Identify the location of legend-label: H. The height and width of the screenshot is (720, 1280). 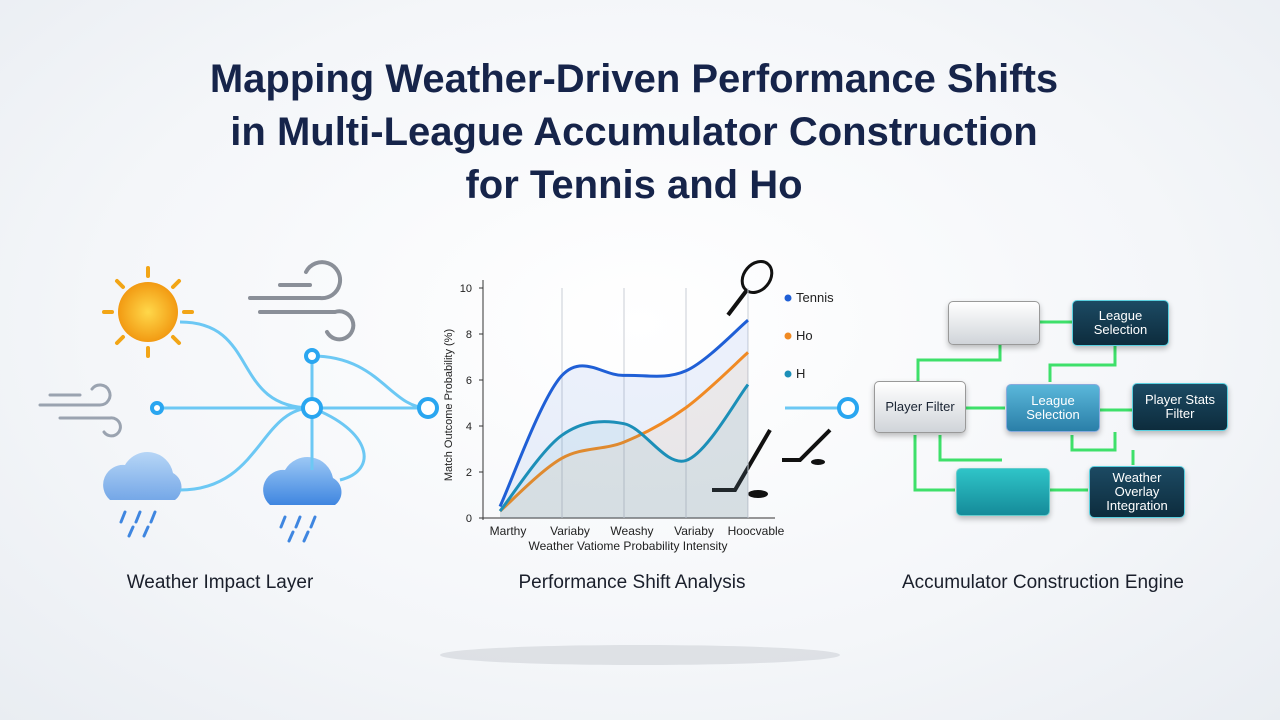
(800, 373).